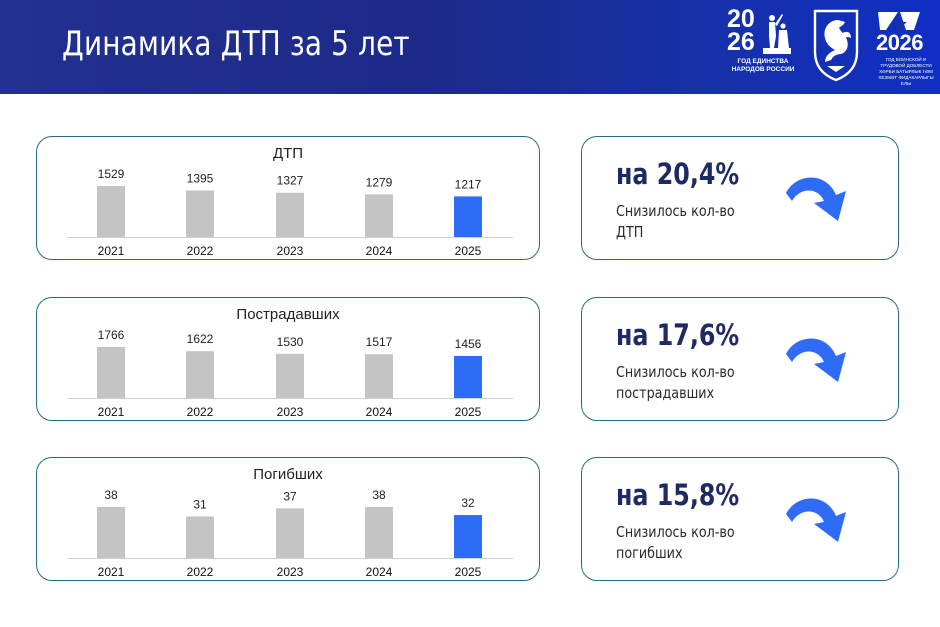 The width and height of the screenshot is (940, 627). I want to click on stat-description: Снизилось кол-во ДТП, so click(675, 221).